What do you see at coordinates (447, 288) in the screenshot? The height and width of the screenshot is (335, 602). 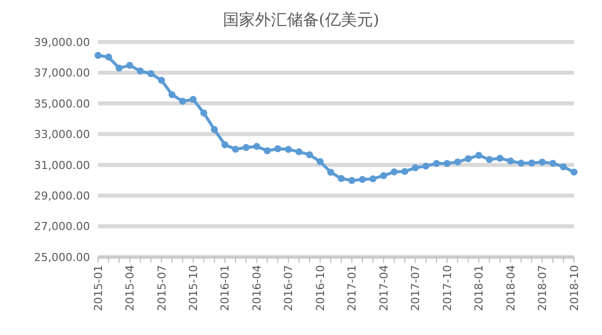 I see `x-tick-label: 2017-10` at bounding box center [447, 288].